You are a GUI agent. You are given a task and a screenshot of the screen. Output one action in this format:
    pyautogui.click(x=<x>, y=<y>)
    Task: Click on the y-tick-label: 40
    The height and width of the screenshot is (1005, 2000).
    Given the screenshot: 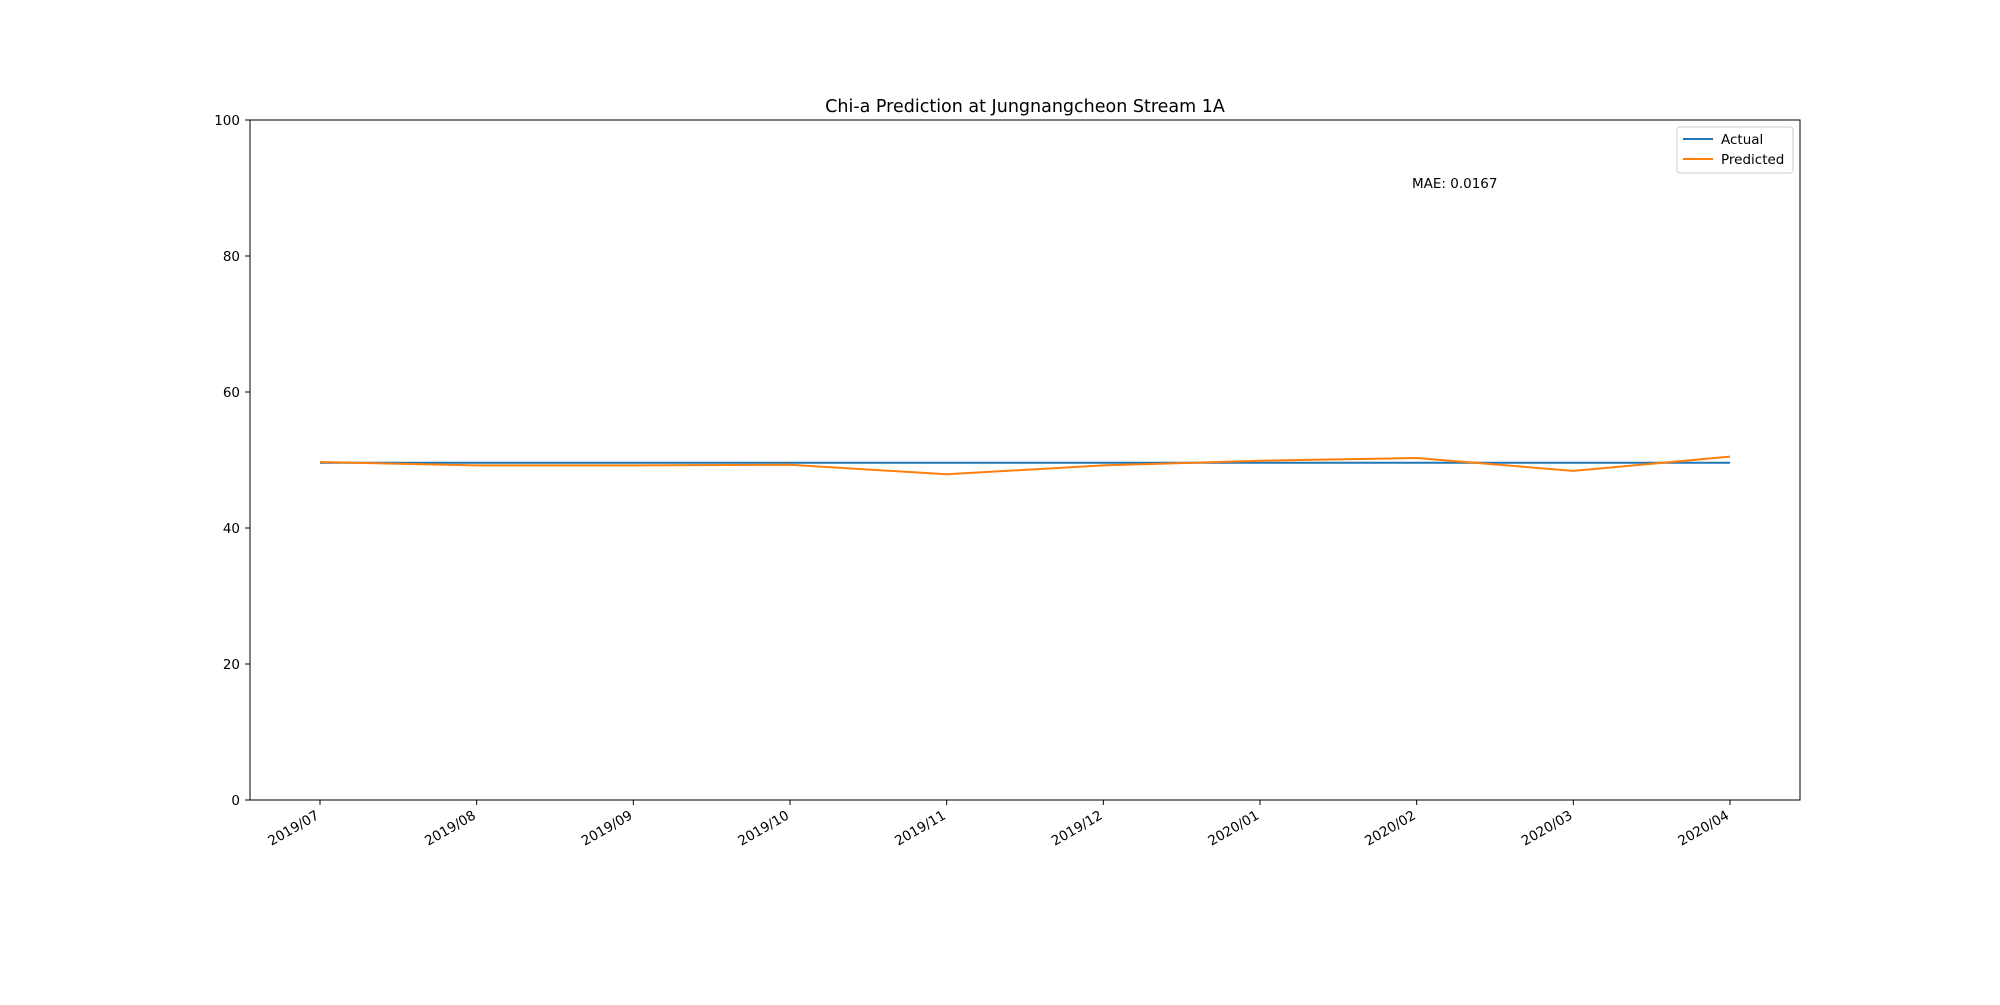 What is the action you would take?
    pyautogui.click(x=231, y=529)
    